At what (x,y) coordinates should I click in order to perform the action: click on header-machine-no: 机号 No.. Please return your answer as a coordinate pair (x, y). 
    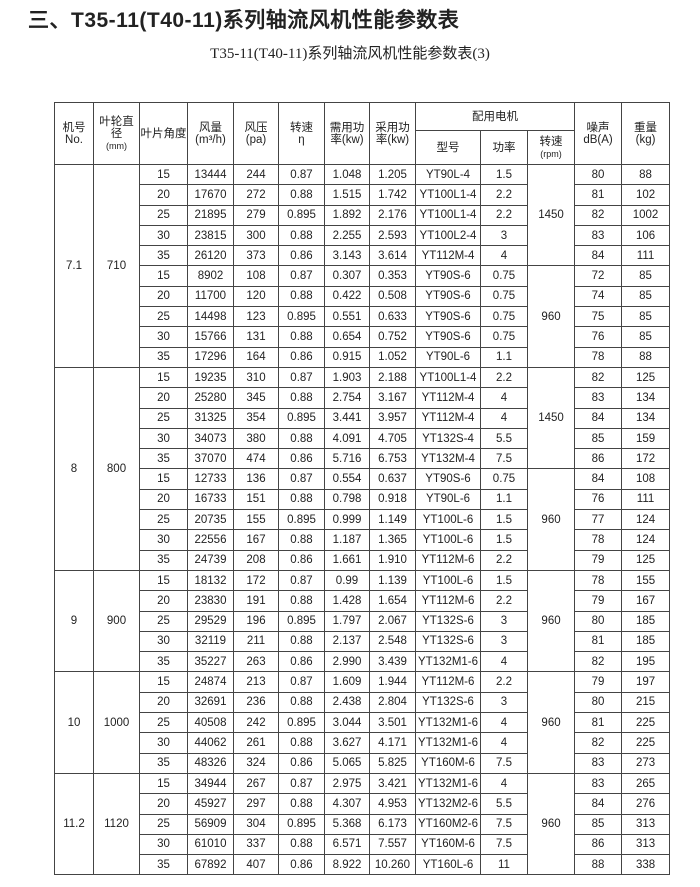
    Looking at the image, I should click on (74, 133).